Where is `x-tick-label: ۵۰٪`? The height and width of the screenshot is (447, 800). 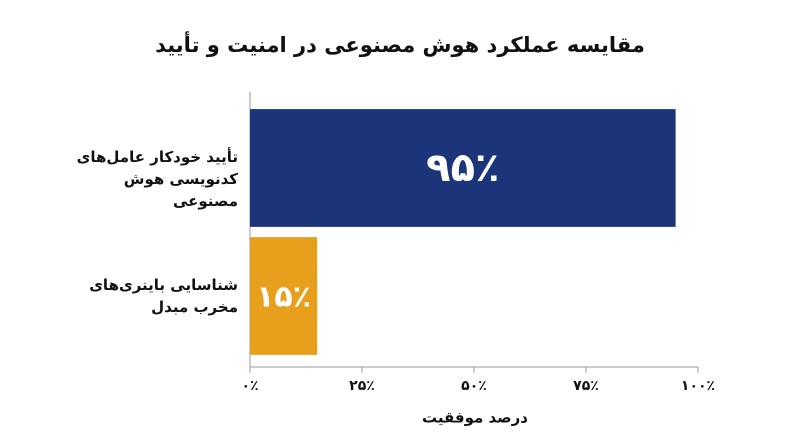
x-tick-label: ۵۰٪ is located at coordinates (474, 386).